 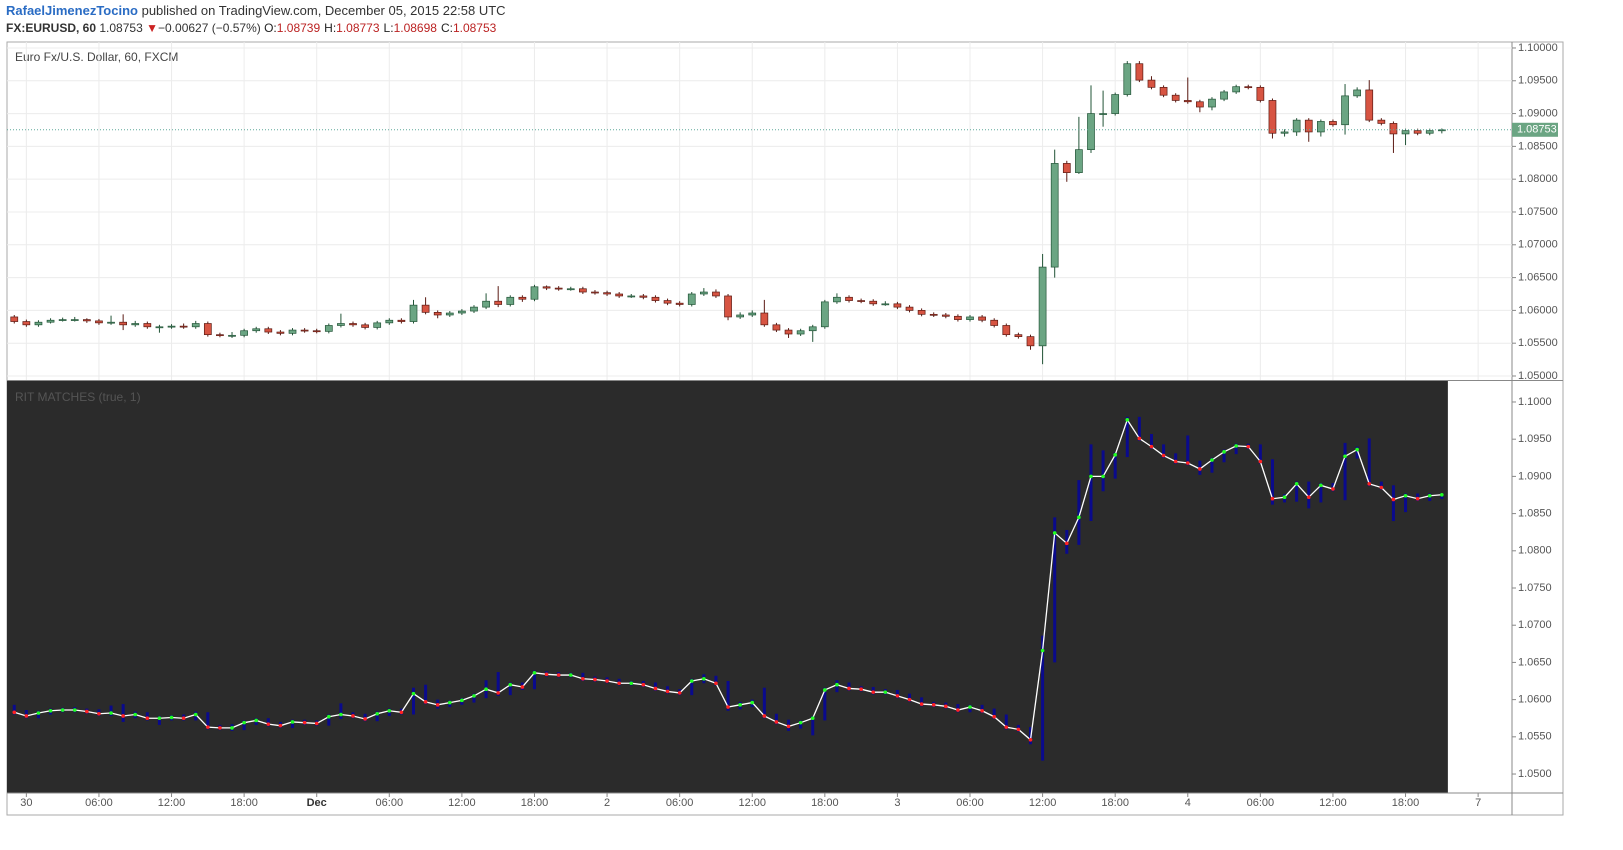 What do you see at coordinates (897, 803) in the screenshot?
I see `x-tick-label: 3` at bounding box center [897, 803].